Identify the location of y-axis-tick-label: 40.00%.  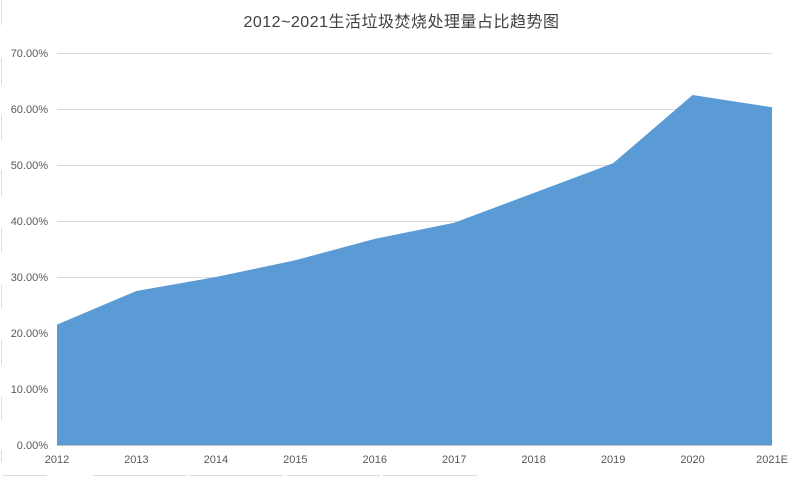
(30, 222).